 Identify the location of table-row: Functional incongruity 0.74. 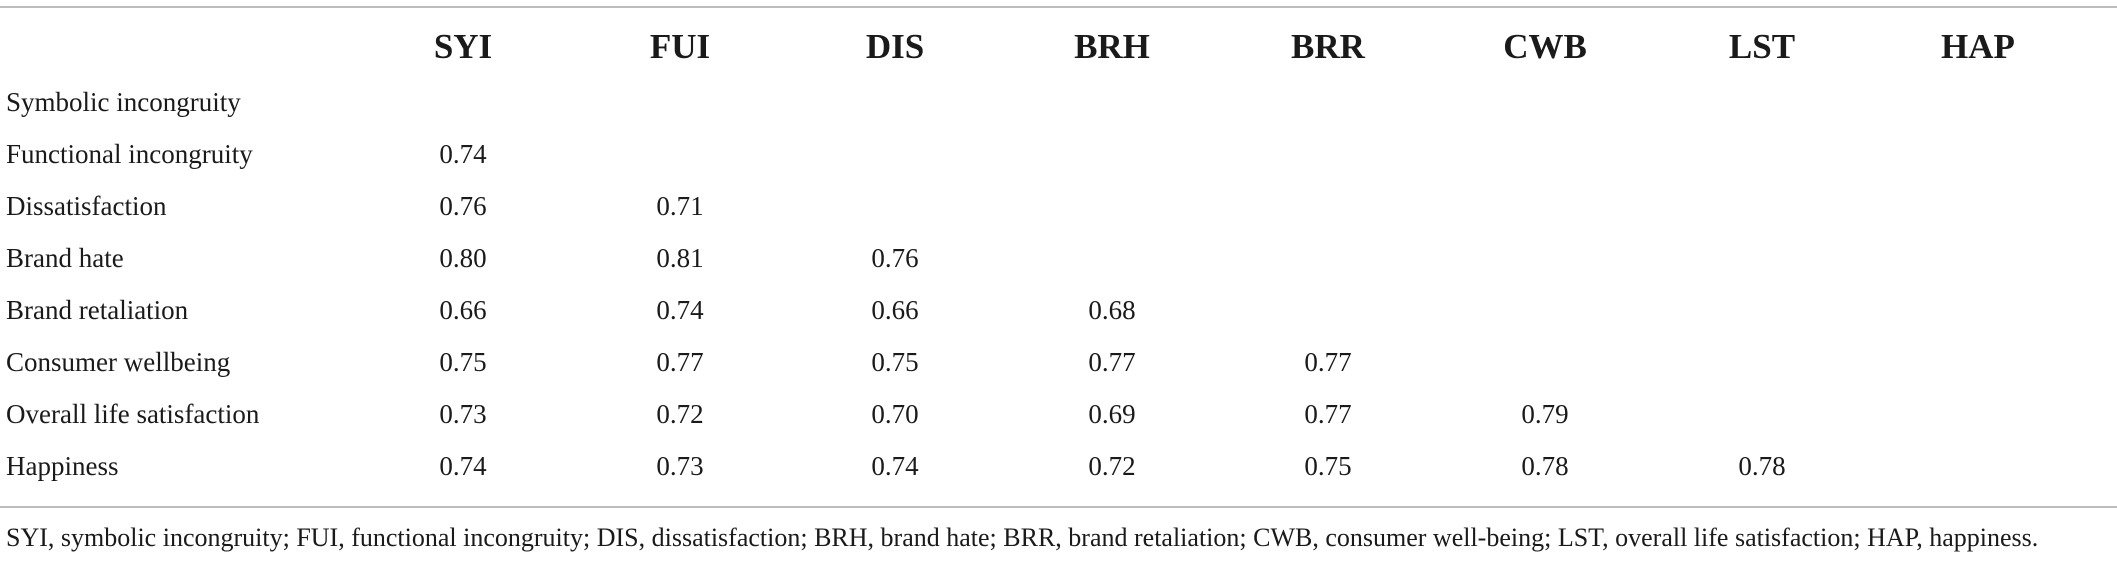
(1058, 154).